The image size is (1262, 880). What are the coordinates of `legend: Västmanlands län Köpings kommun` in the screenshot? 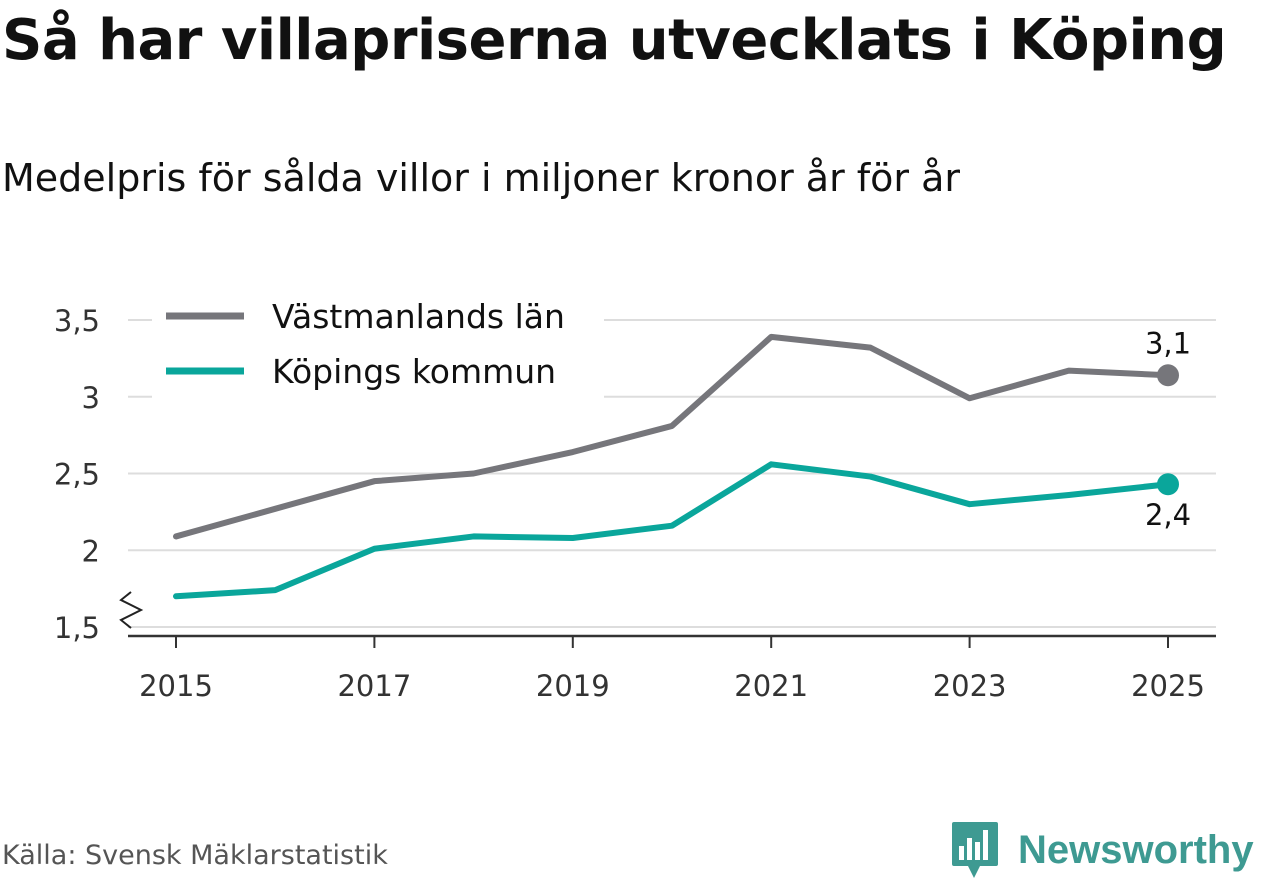 It's located at (378, 346).